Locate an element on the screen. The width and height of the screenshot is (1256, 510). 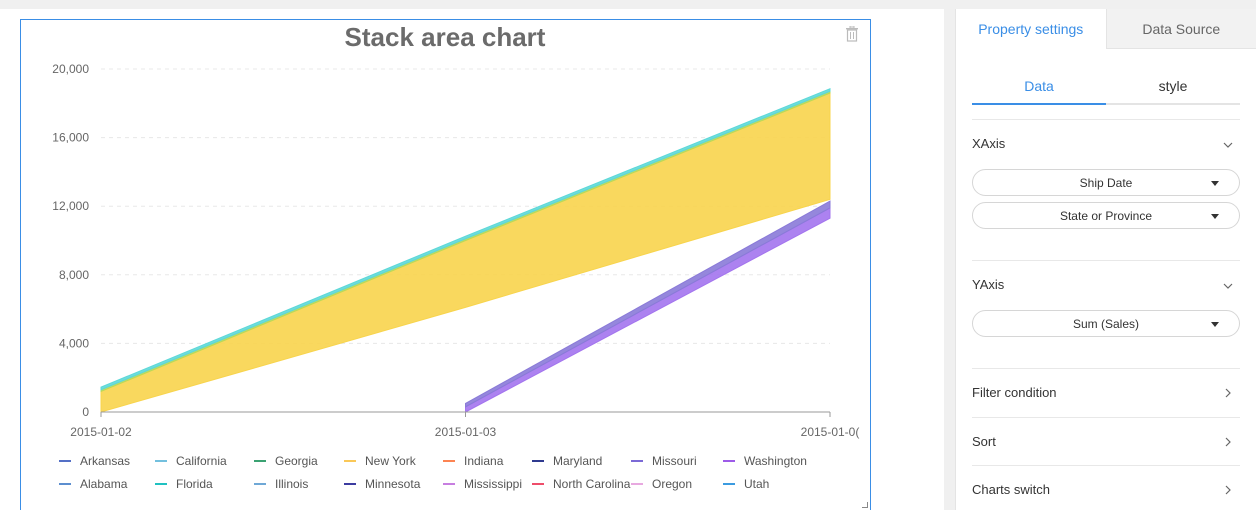
x-tick-label: 2015-01-02 is located at coordinates (101, 432).